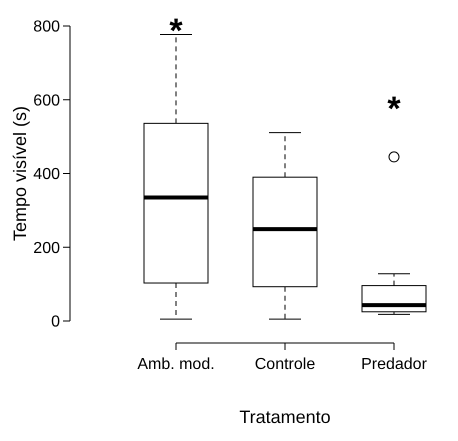 This screenshot has height=441, width=458. What do you see at coordinates (20, 174) in the screenshot?
I see `y-axis-title: Tempo visível (s)` at bounding box center [20, 174].